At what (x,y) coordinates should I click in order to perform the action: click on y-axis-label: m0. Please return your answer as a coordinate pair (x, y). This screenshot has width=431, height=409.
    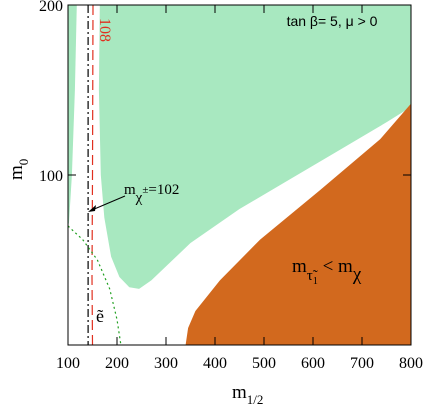
    Looking at the image, I should click on (18, 169).